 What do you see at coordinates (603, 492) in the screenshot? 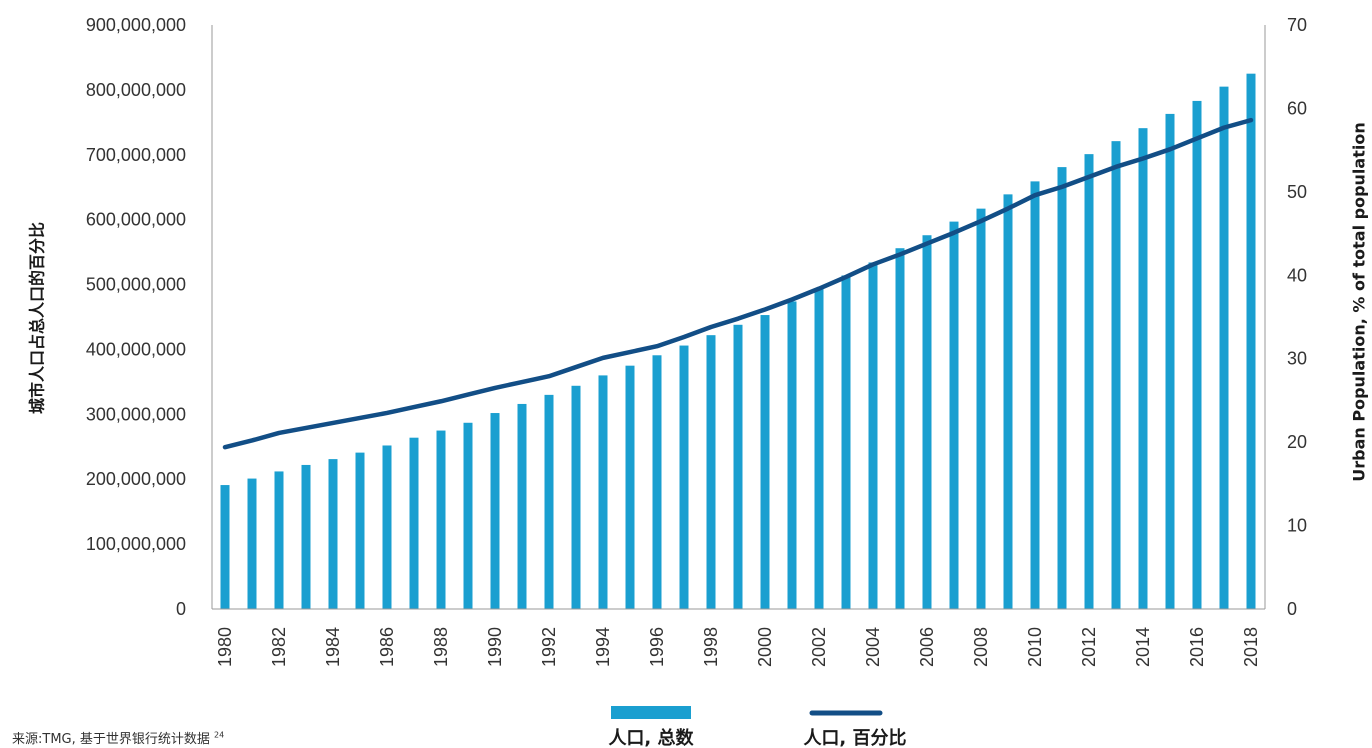
I see `bar-1994` at bounding box center [603, 492].